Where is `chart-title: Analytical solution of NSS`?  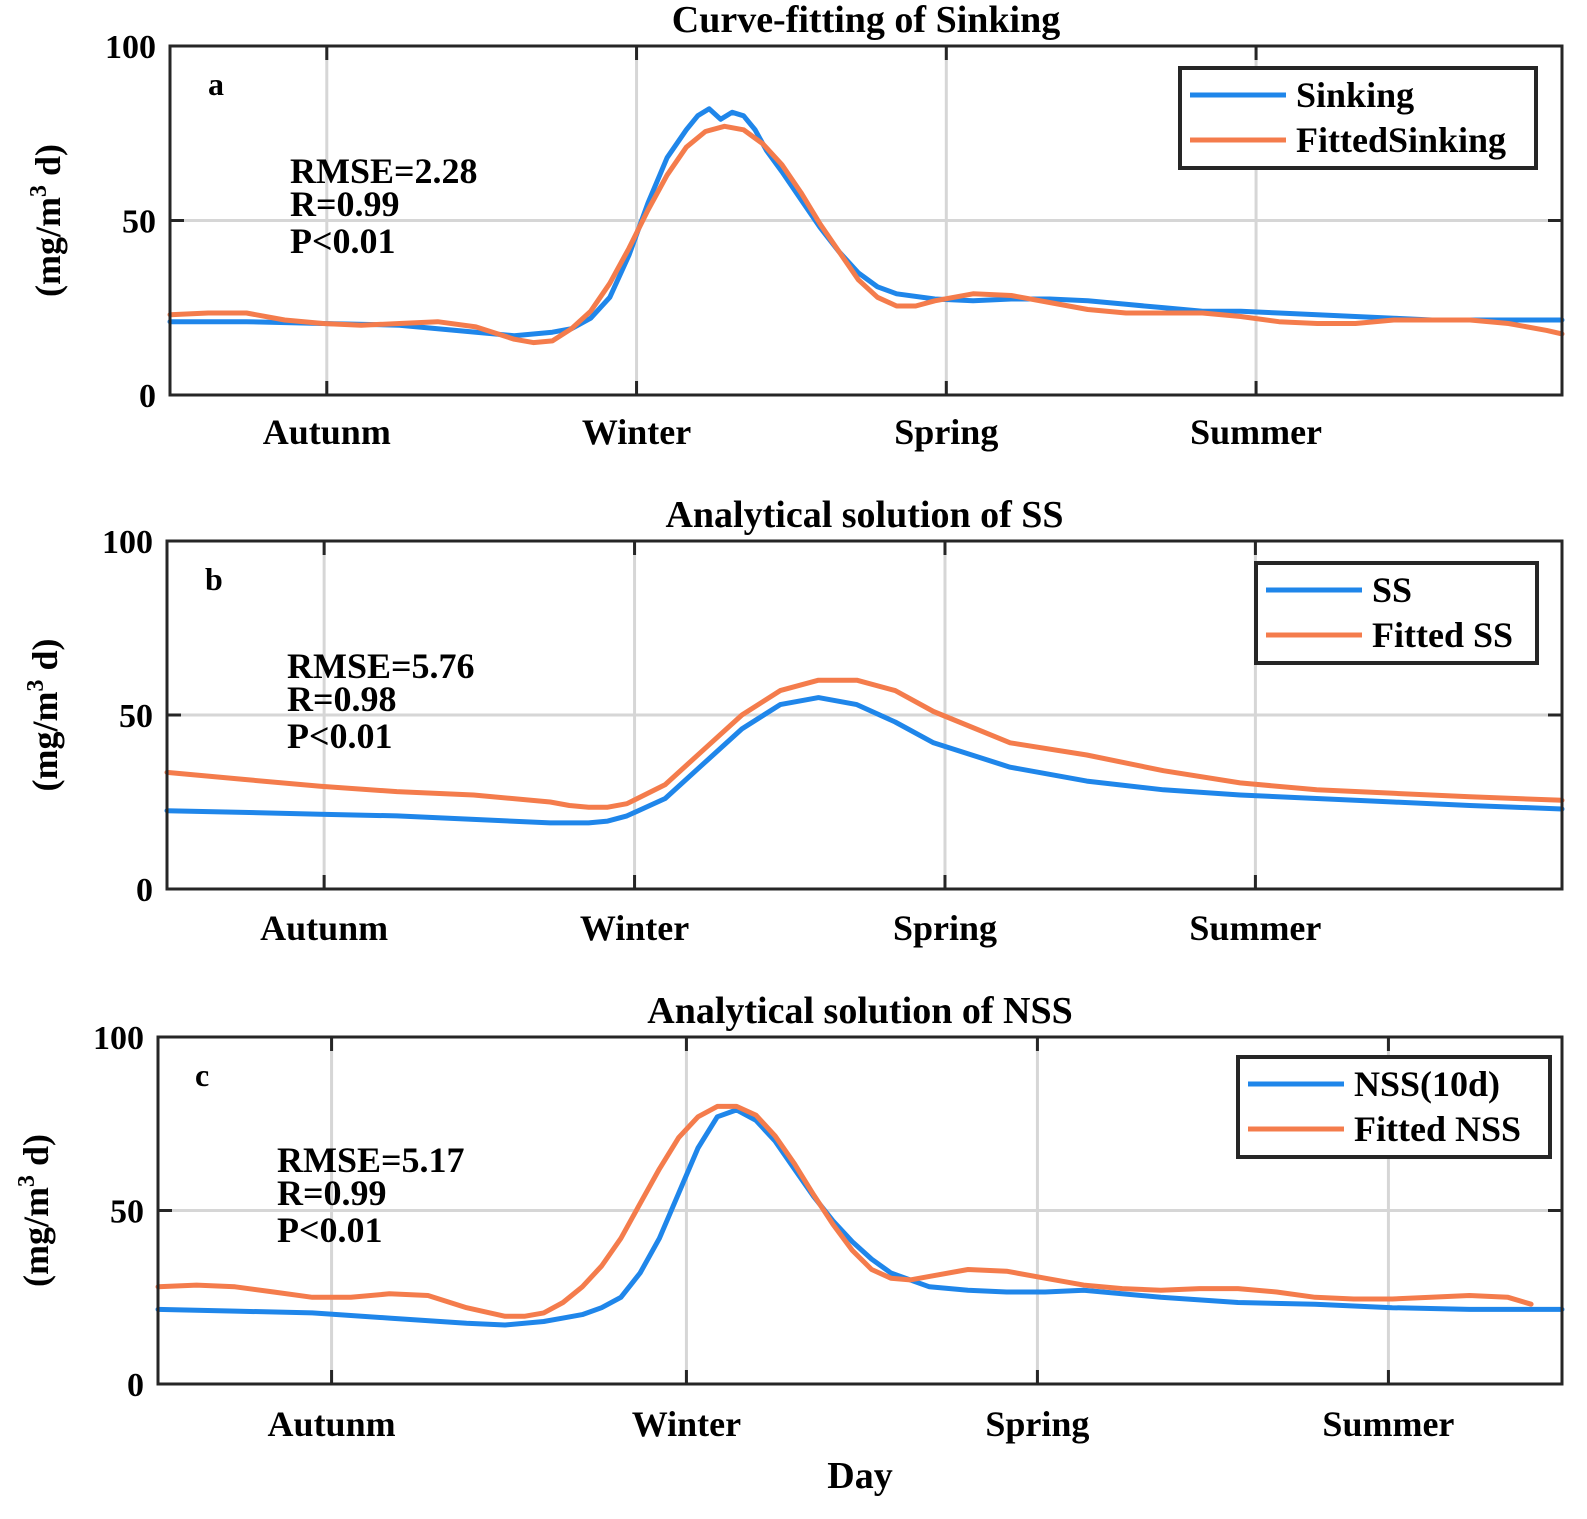
chart-title: Analytical solution of NSS is located at coordinates (859, 1011).